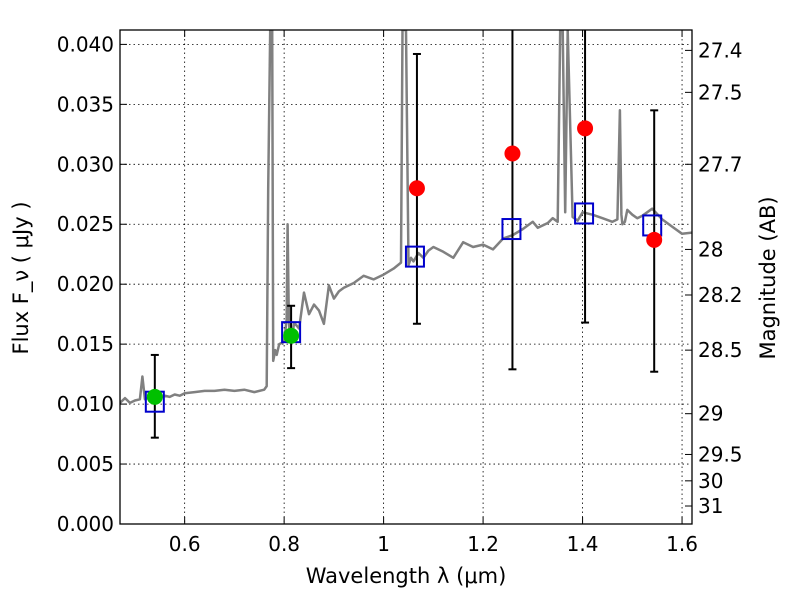 This screenshot has height=600, width=800. I want to click on y-axis-title: Flux F_ν ( μJy ), so click(21, 277).